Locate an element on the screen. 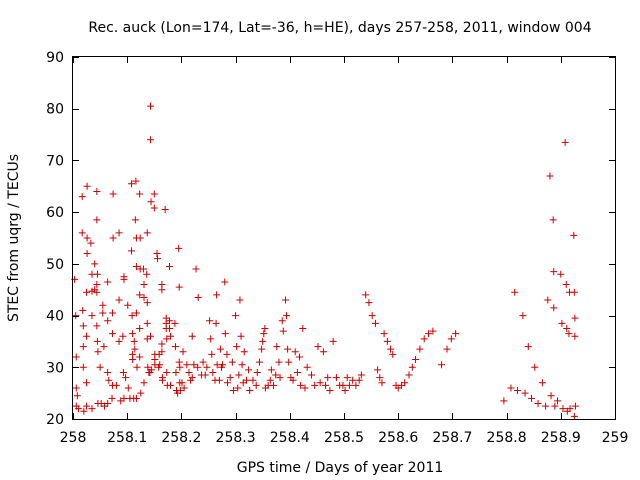 The height and width of the screenshot is (480, 640). y-tick-label: 70 is located at coordinates (55, 161).